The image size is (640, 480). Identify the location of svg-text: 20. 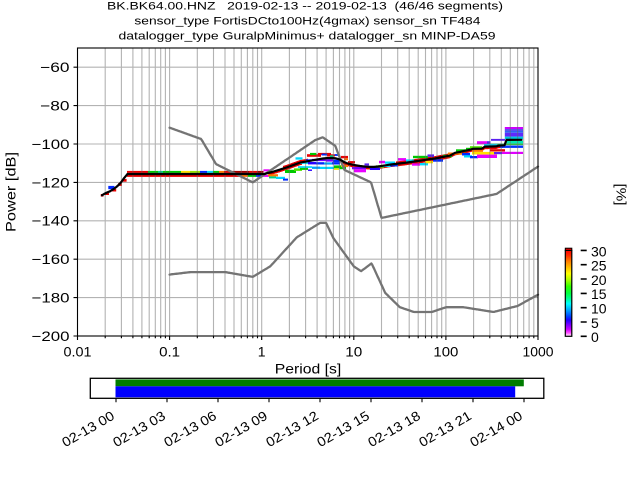
(599, 280).